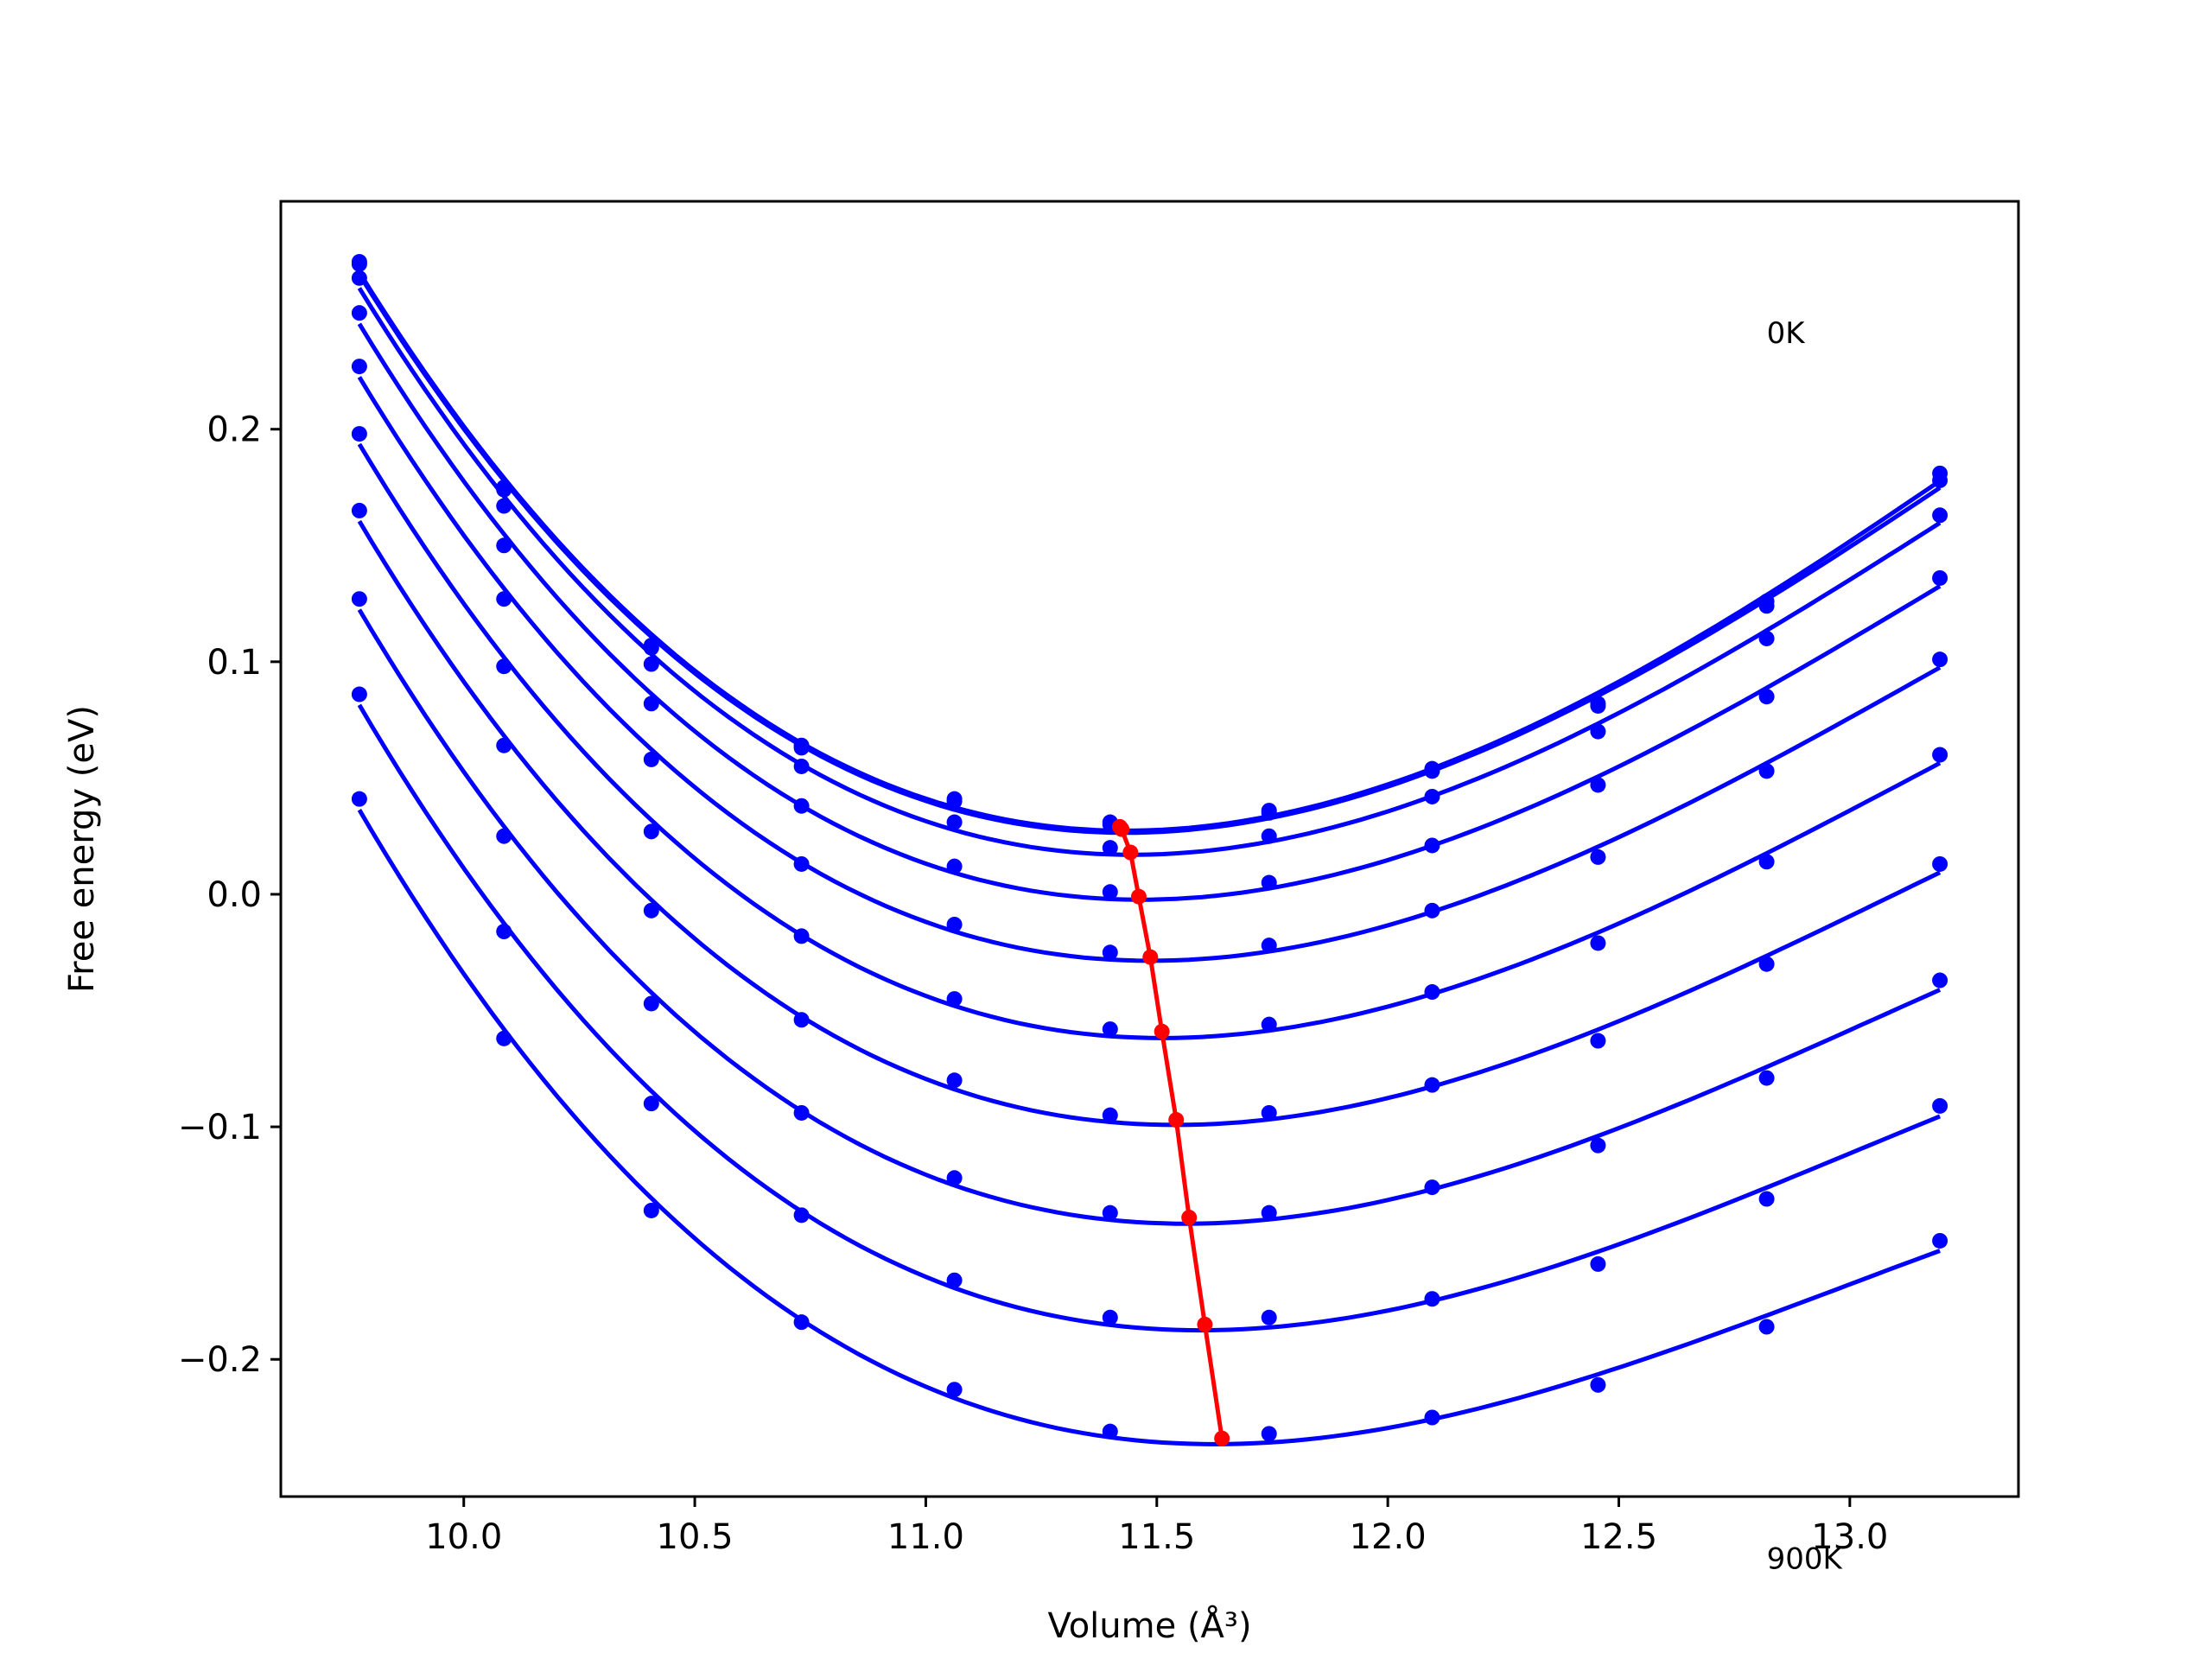  Describe the element at coordinates (1849, 1537) in the screenshot. I see `x-tick-label: 13.0` at that location.